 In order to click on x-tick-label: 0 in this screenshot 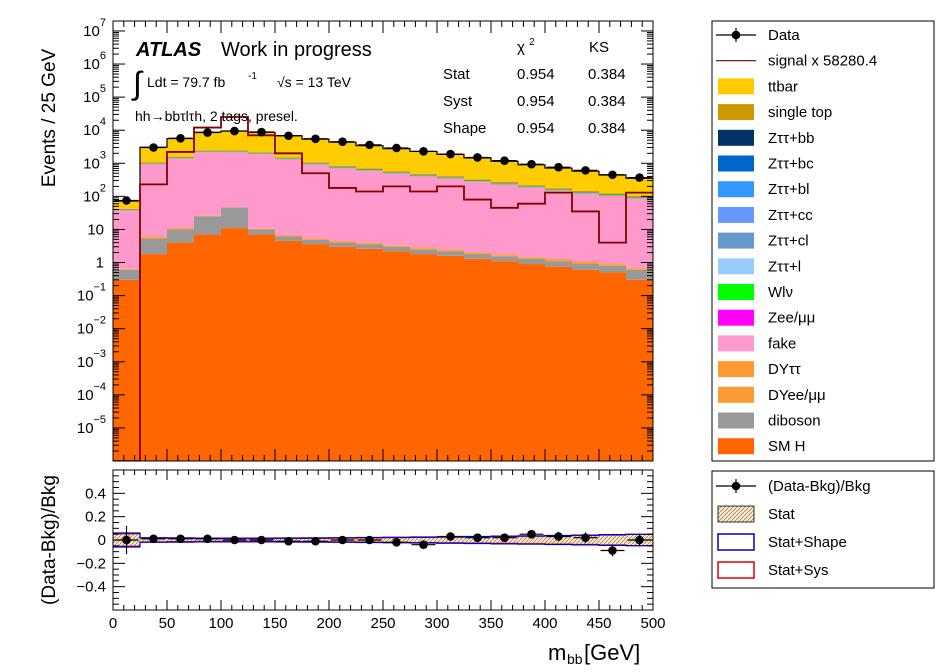, I will do `click(113, 623)`.